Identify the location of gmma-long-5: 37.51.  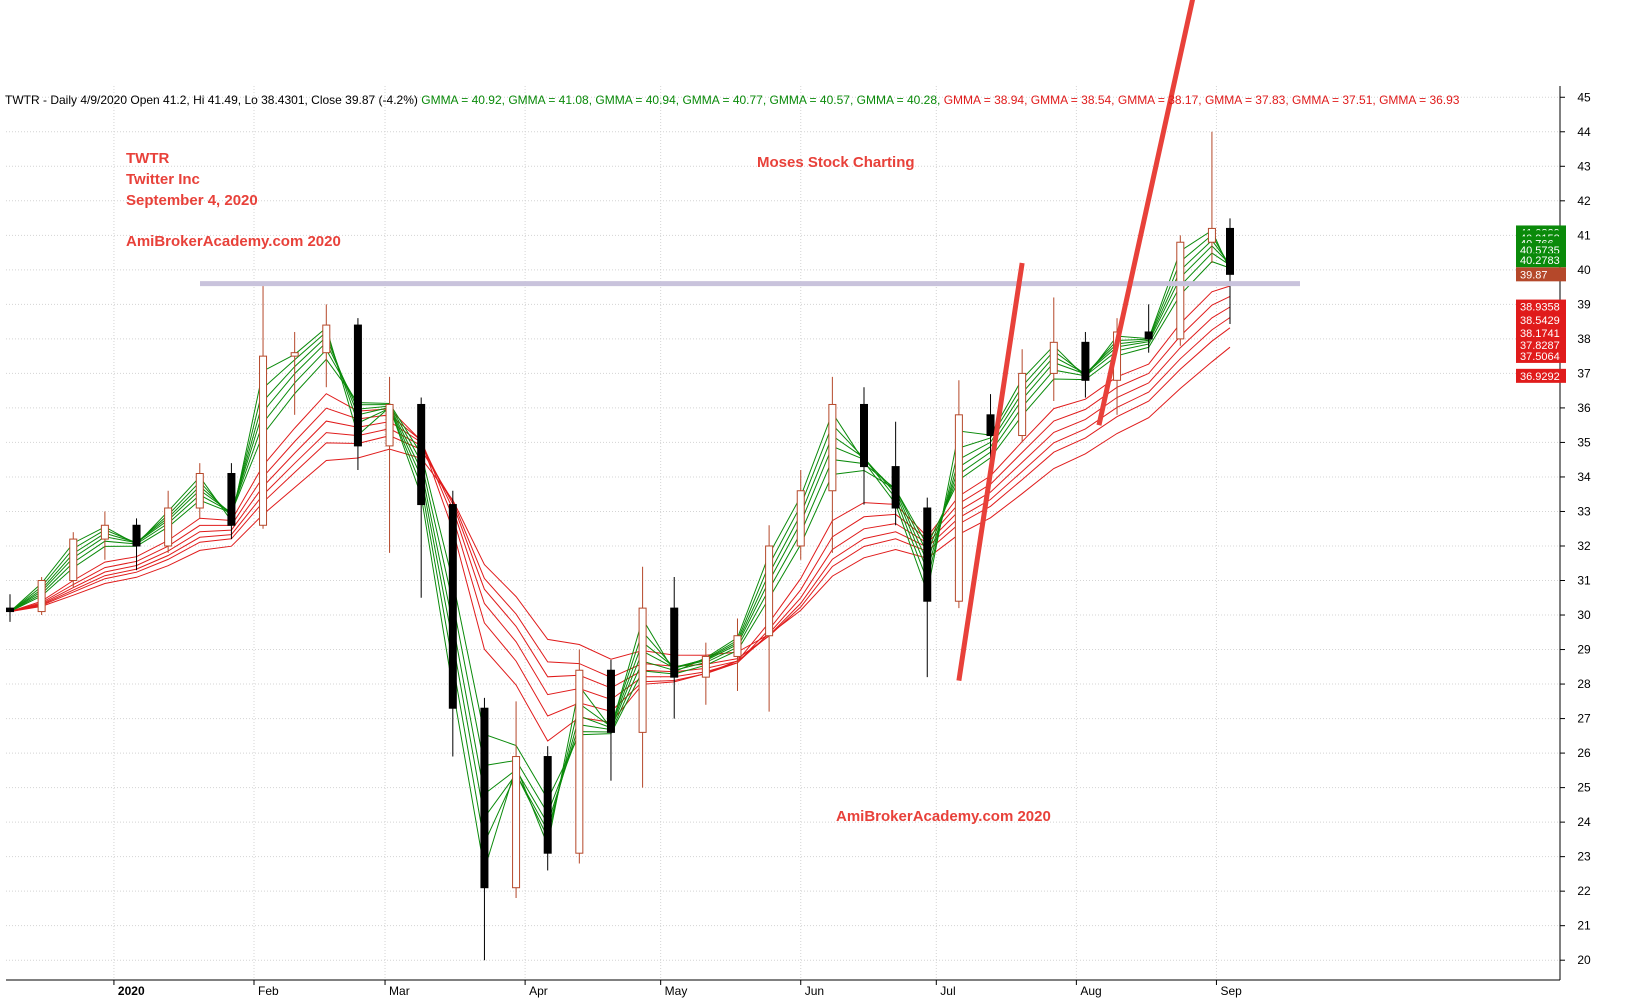
(1357, 100).